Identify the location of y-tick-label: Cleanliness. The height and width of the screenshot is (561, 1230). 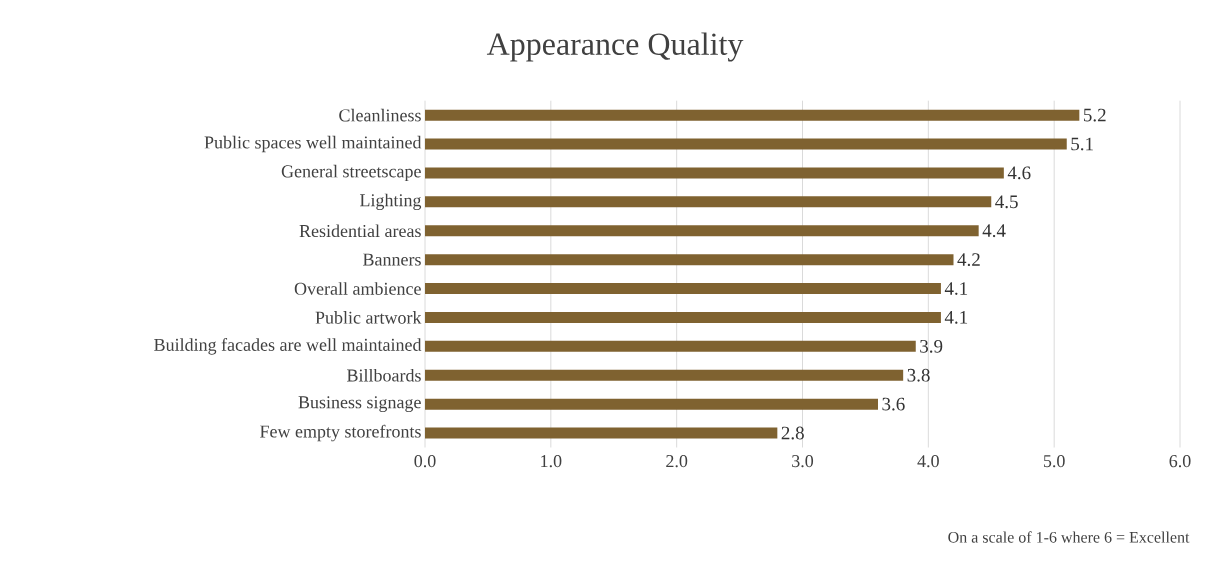
(380, 115).